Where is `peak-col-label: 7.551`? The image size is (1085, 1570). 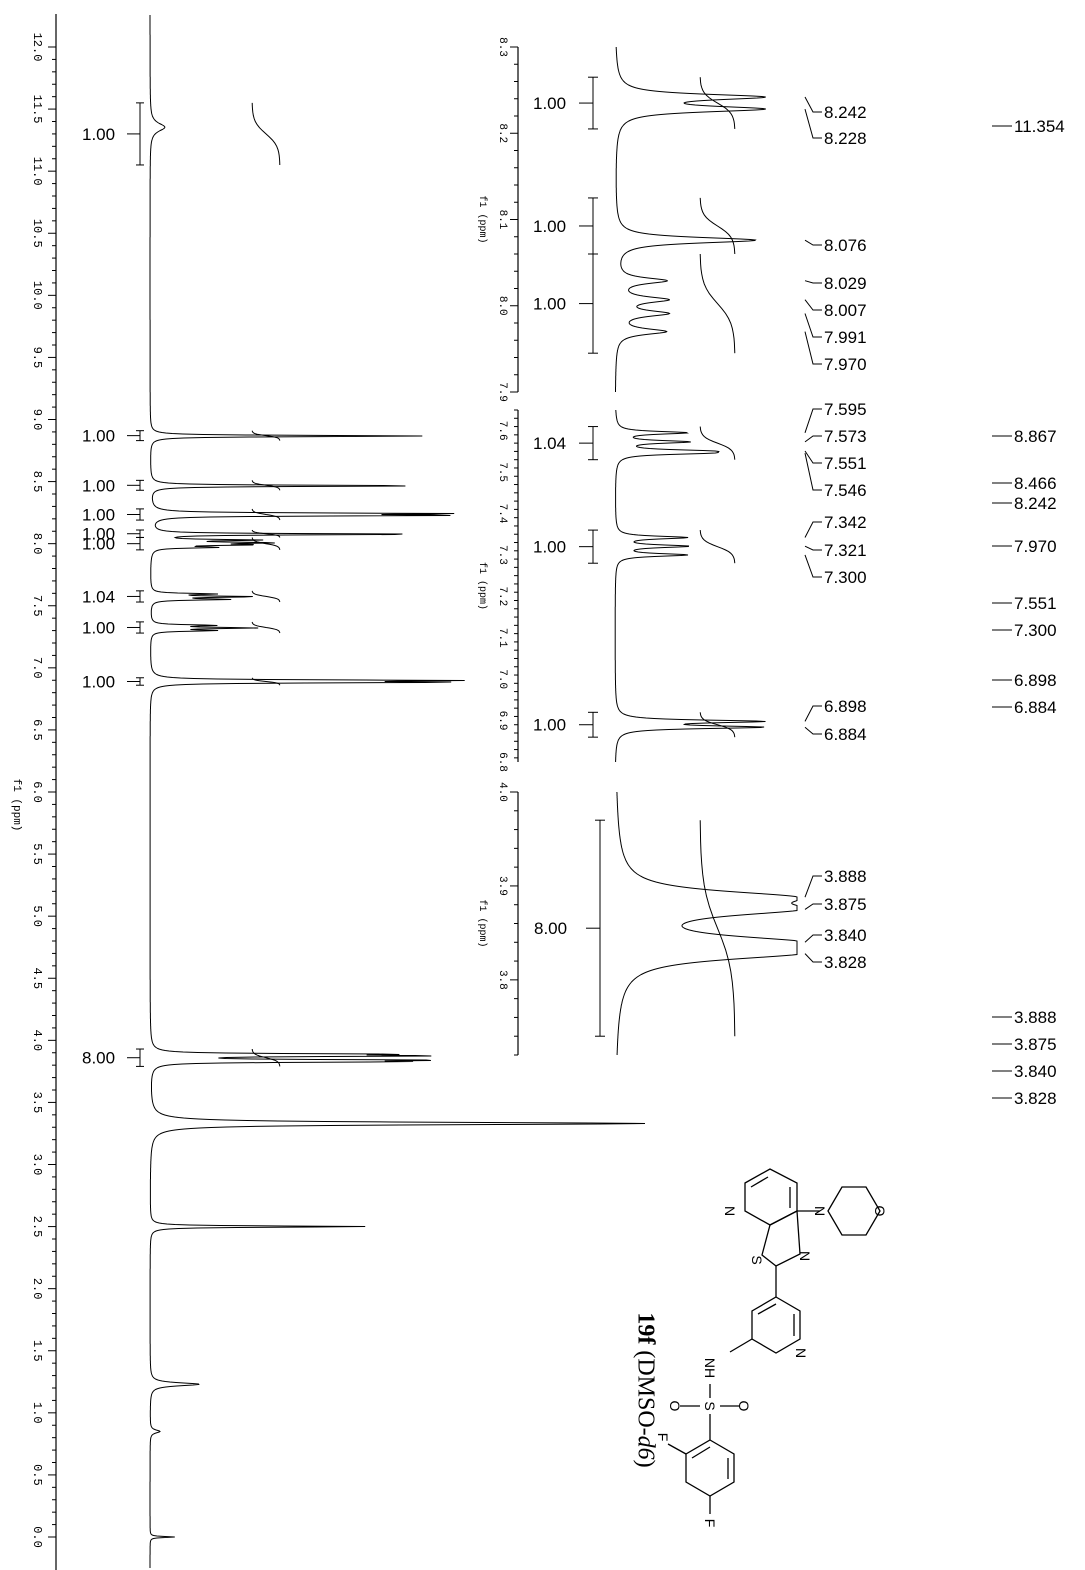 peak-col-label: 7.551 is located at coordinates (1035, 603).